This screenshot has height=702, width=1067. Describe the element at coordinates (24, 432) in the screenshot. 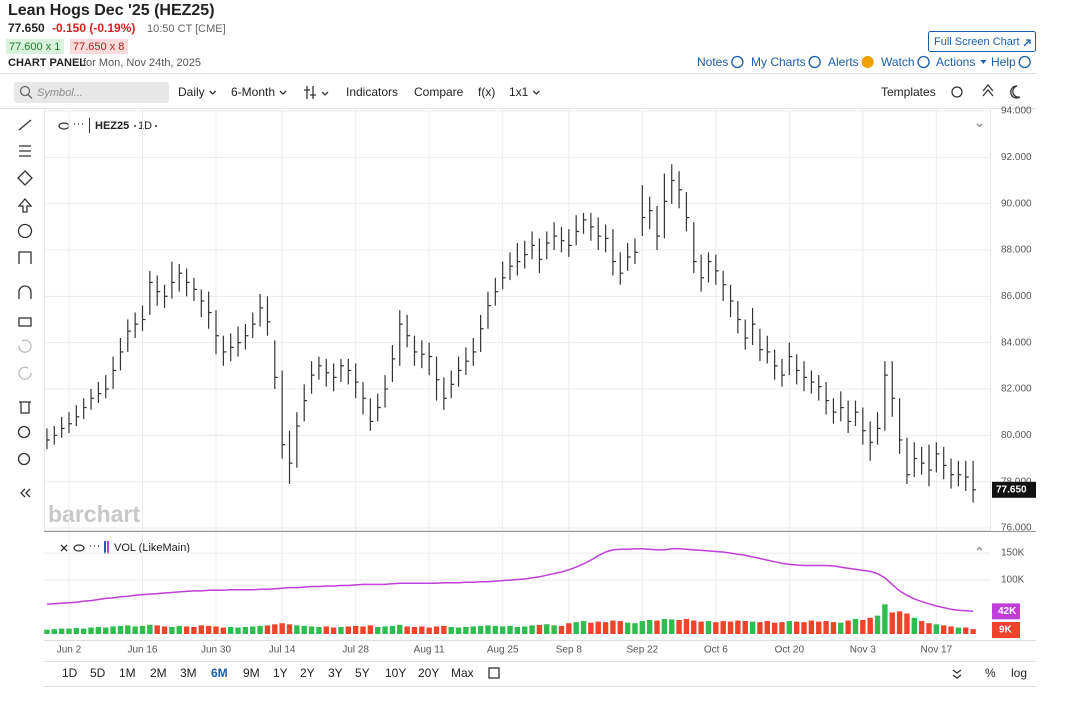

I see `tool-zoom-in` at that location.